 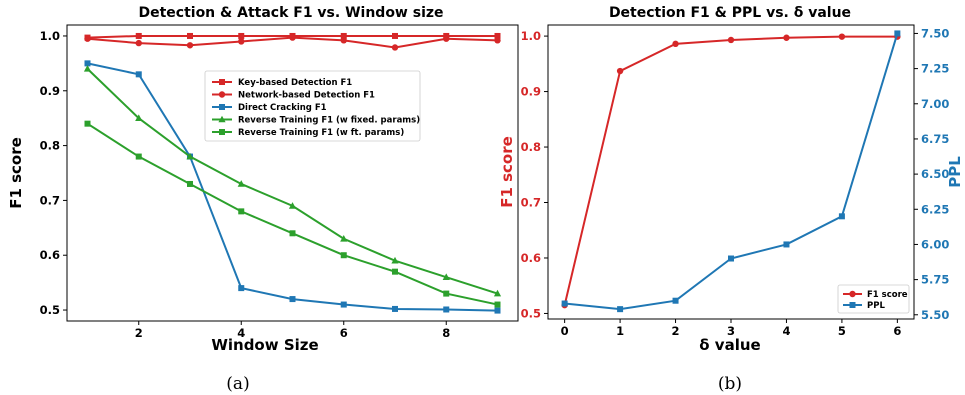 What do you see at coordinates (321, 133) in the screenshot?
I see `legend-label: Reverse Training F1 (w ft. params)` at bounding box center [321, 133].